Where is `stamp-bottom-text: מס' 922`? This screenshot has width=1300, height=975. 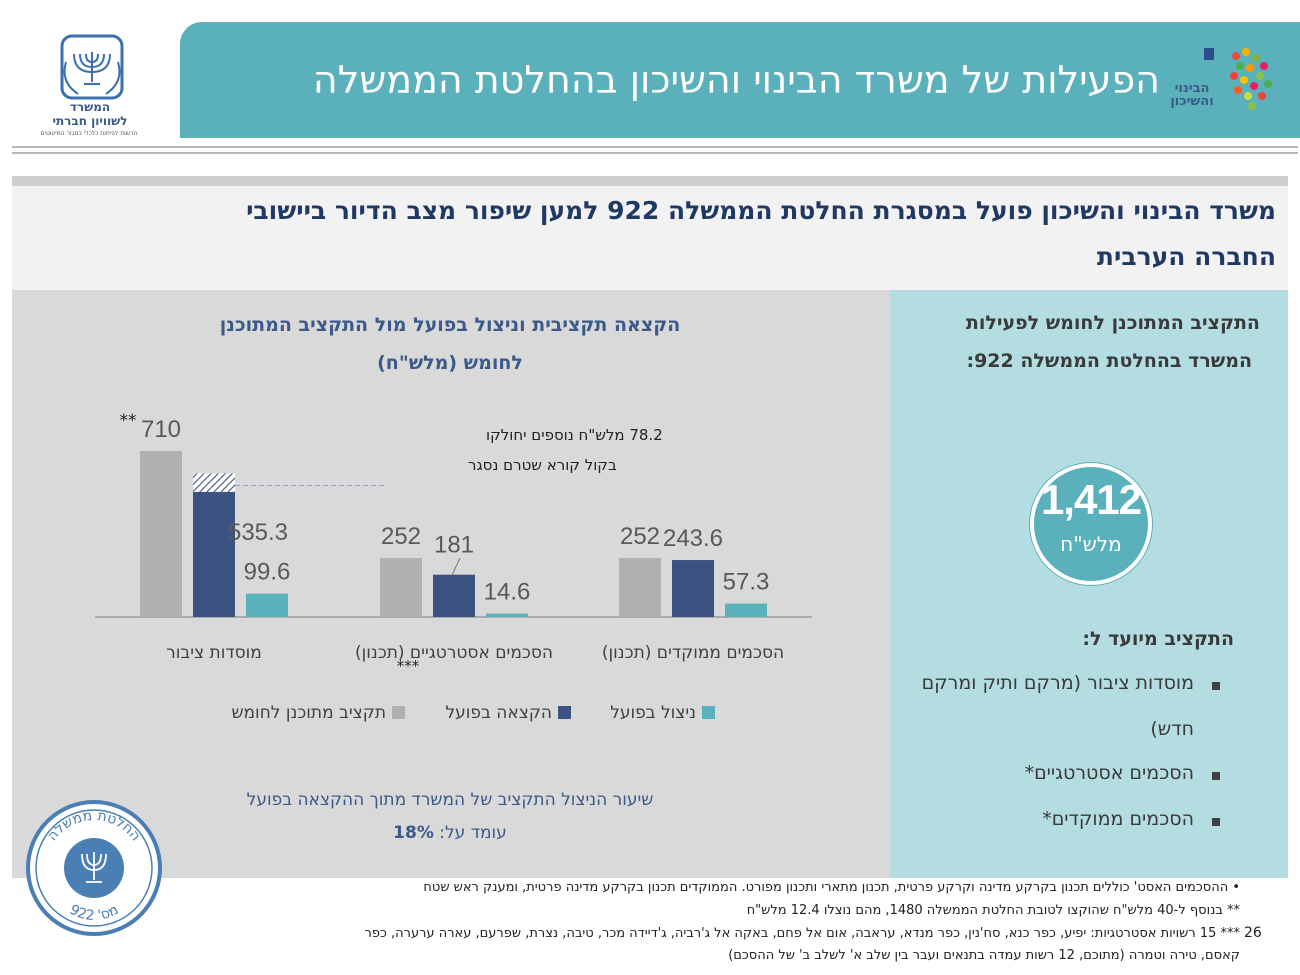 stamp-bottom-text: מס' 922 is located at coordinates (94, 913).